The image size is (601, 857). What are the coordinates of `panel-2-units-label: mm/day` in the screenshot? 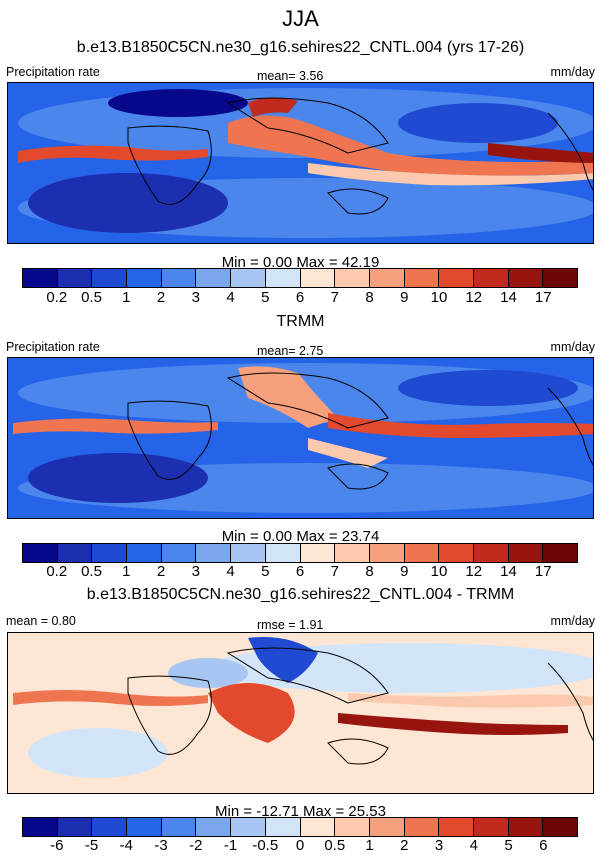 It's located at (572, 347).